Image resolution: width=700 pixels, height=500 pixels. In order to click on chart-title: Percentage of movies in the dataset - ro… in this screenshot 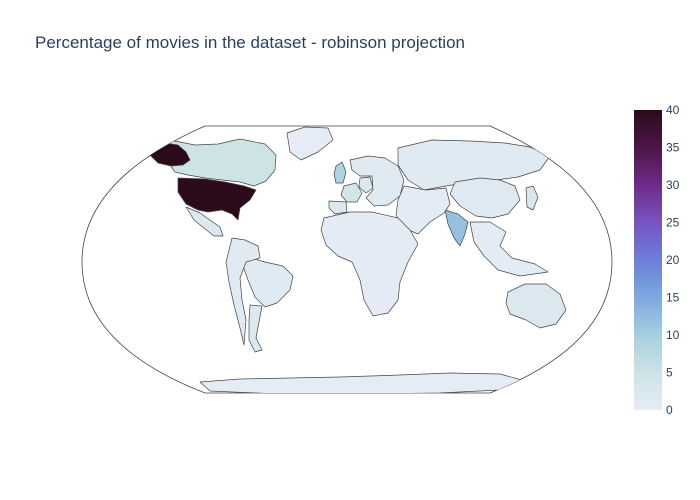, I will do `click(250, 42)`.